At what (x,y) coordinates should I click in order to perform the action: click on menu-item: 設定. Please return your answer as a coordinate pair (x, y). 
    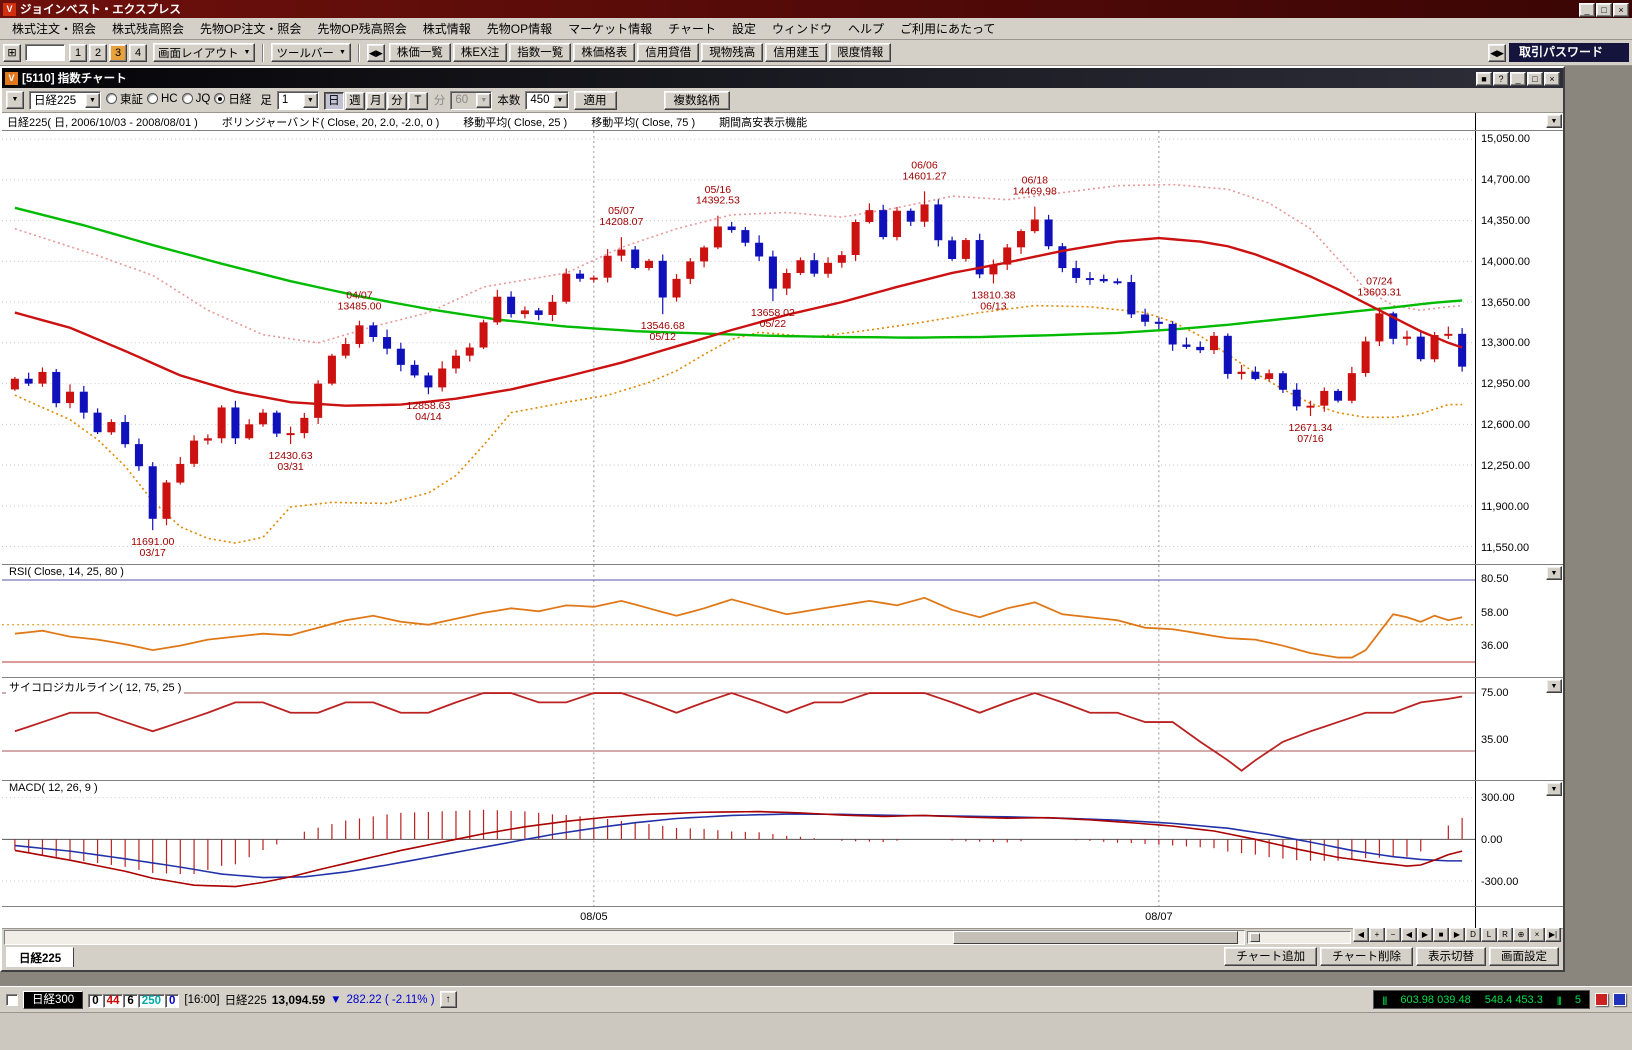
    Looking at the image, I should click on (743, 29).